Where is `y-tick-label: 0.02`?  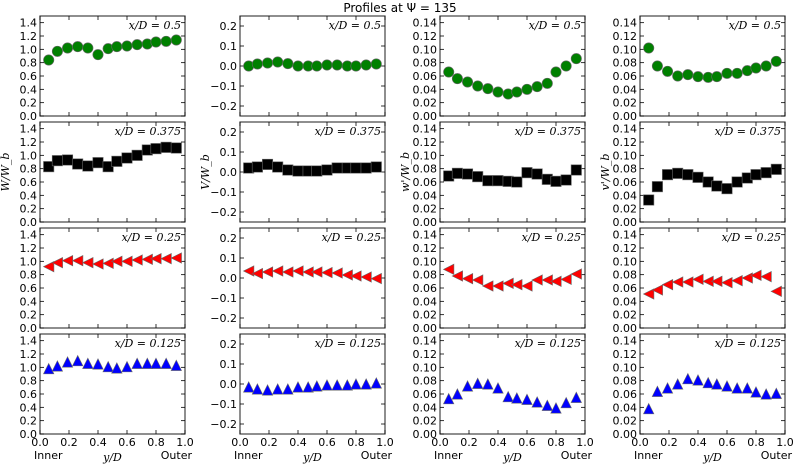 y-tick-label: 0.02 is located at coordinates (425, 209).